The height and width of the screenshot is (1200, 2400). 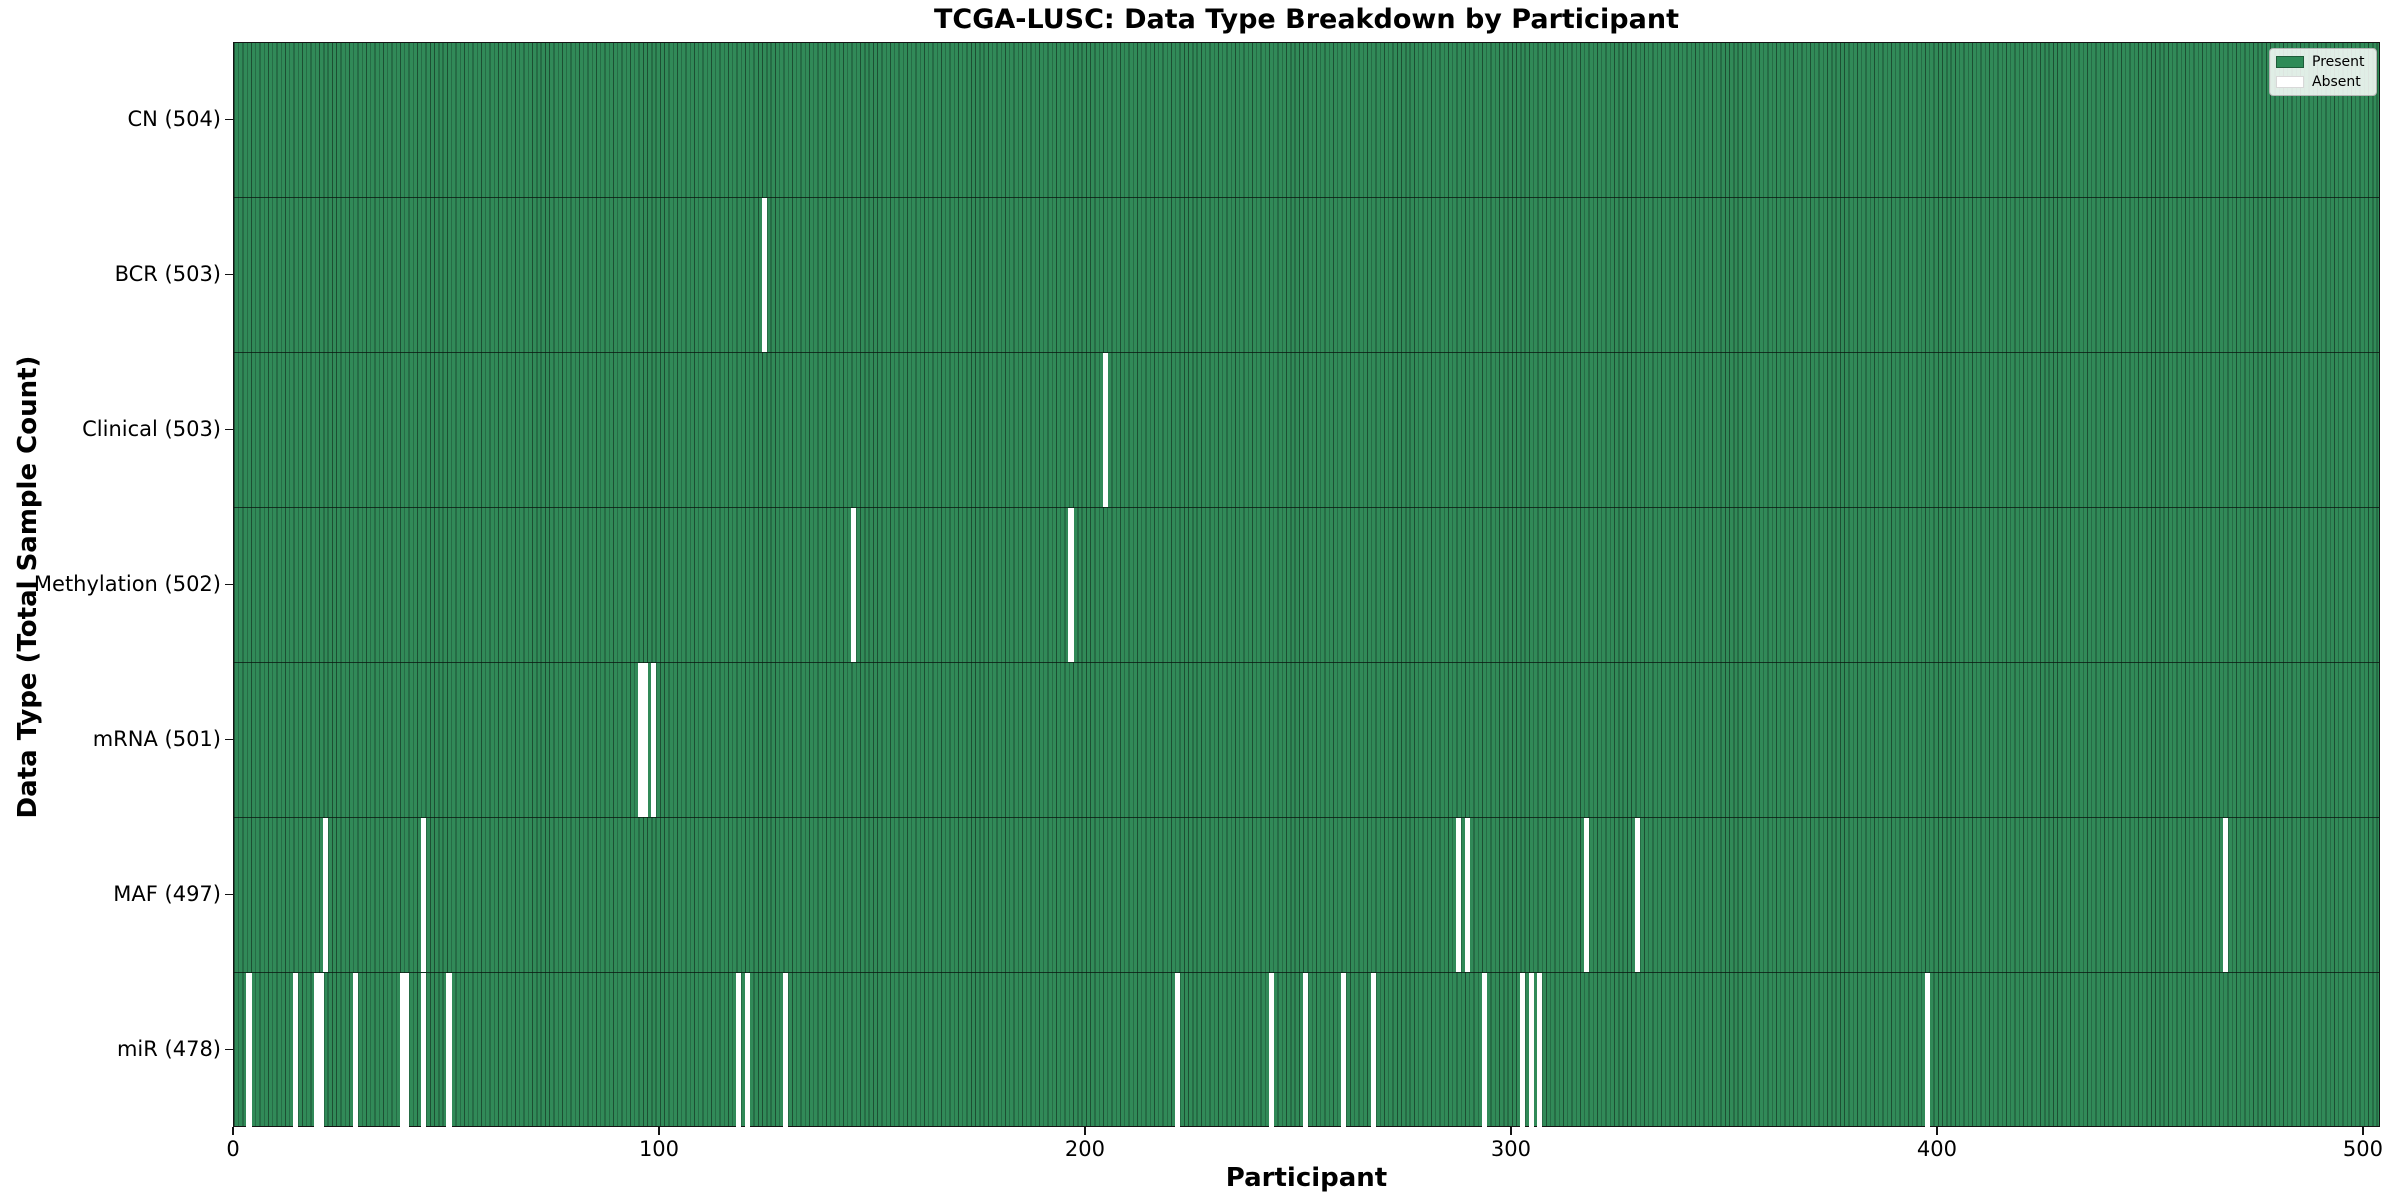 I want to click on y-tick-label: MAF (497), so click(x=167, y=893).